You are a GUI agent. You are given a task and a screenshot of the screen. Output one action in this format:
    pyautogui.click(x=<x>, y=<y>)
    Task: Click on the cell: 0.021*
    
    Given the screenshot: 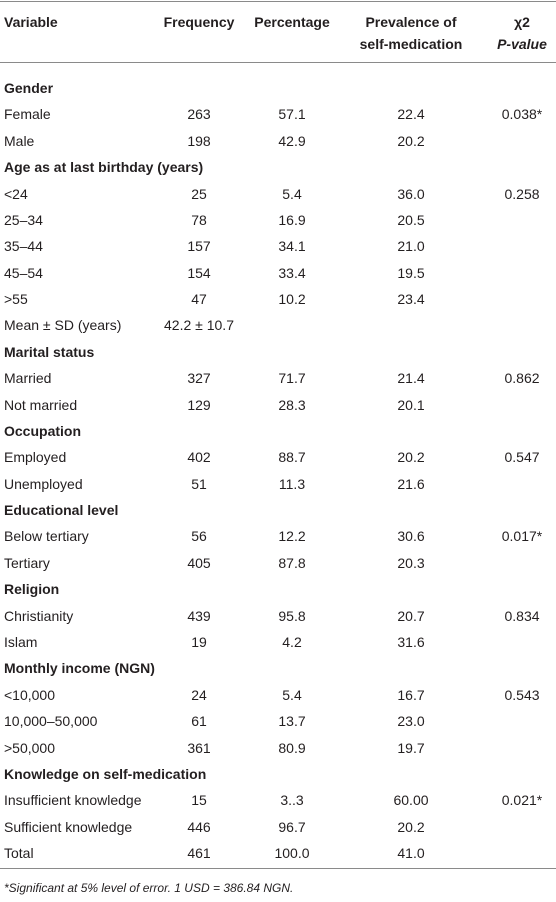 What is the action you would take?
    pyautogui.click(x=522, y=800)
    